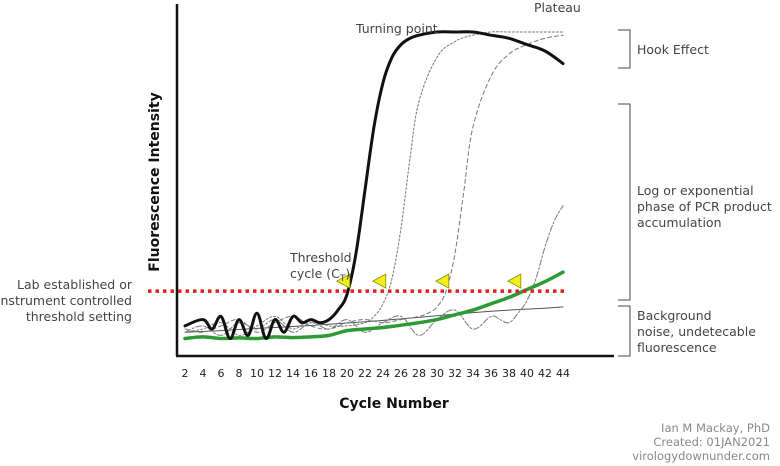 The height and width of the screenshot is (466, 780). Describe the element at coordinates (79, 316) in the screenshot. I see `threshold-setting-line-3: threshold setting` at that location.